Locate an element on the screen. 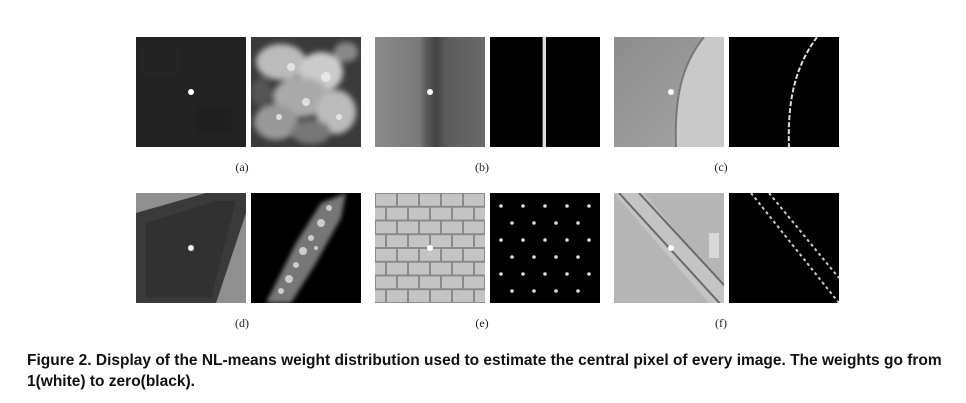  label-d: (d) is located at coordinates (242, 323).